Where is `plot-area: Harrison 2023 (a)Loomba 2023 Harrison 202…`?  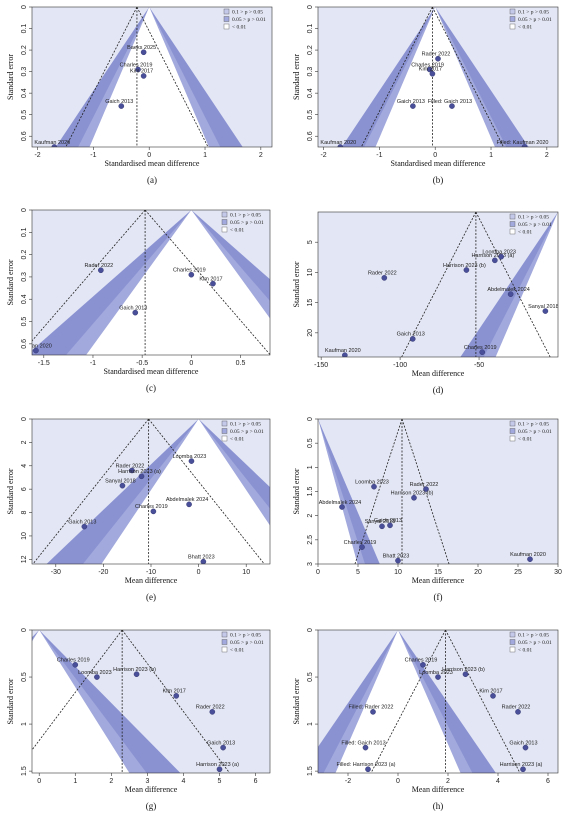 plot-area: Harrison 2023 (a)Loomba 2023 Harrison 202… is located at coordinates (438, 284).